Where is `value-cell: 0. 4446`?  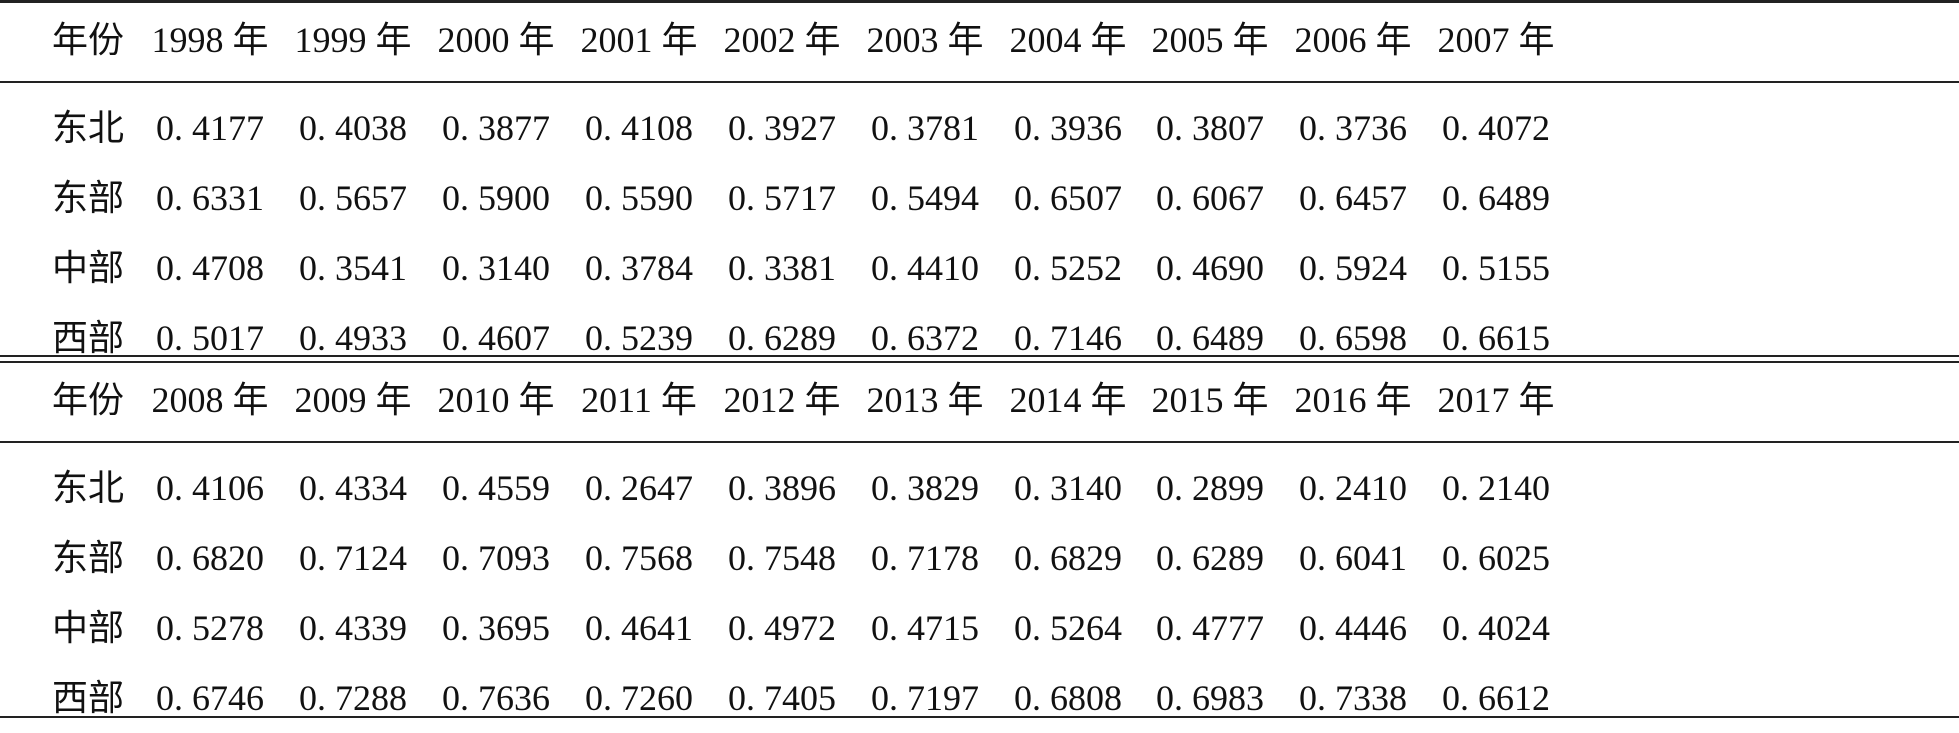
value-cell: 0. 4446 is located at coordinates (1353, 628).